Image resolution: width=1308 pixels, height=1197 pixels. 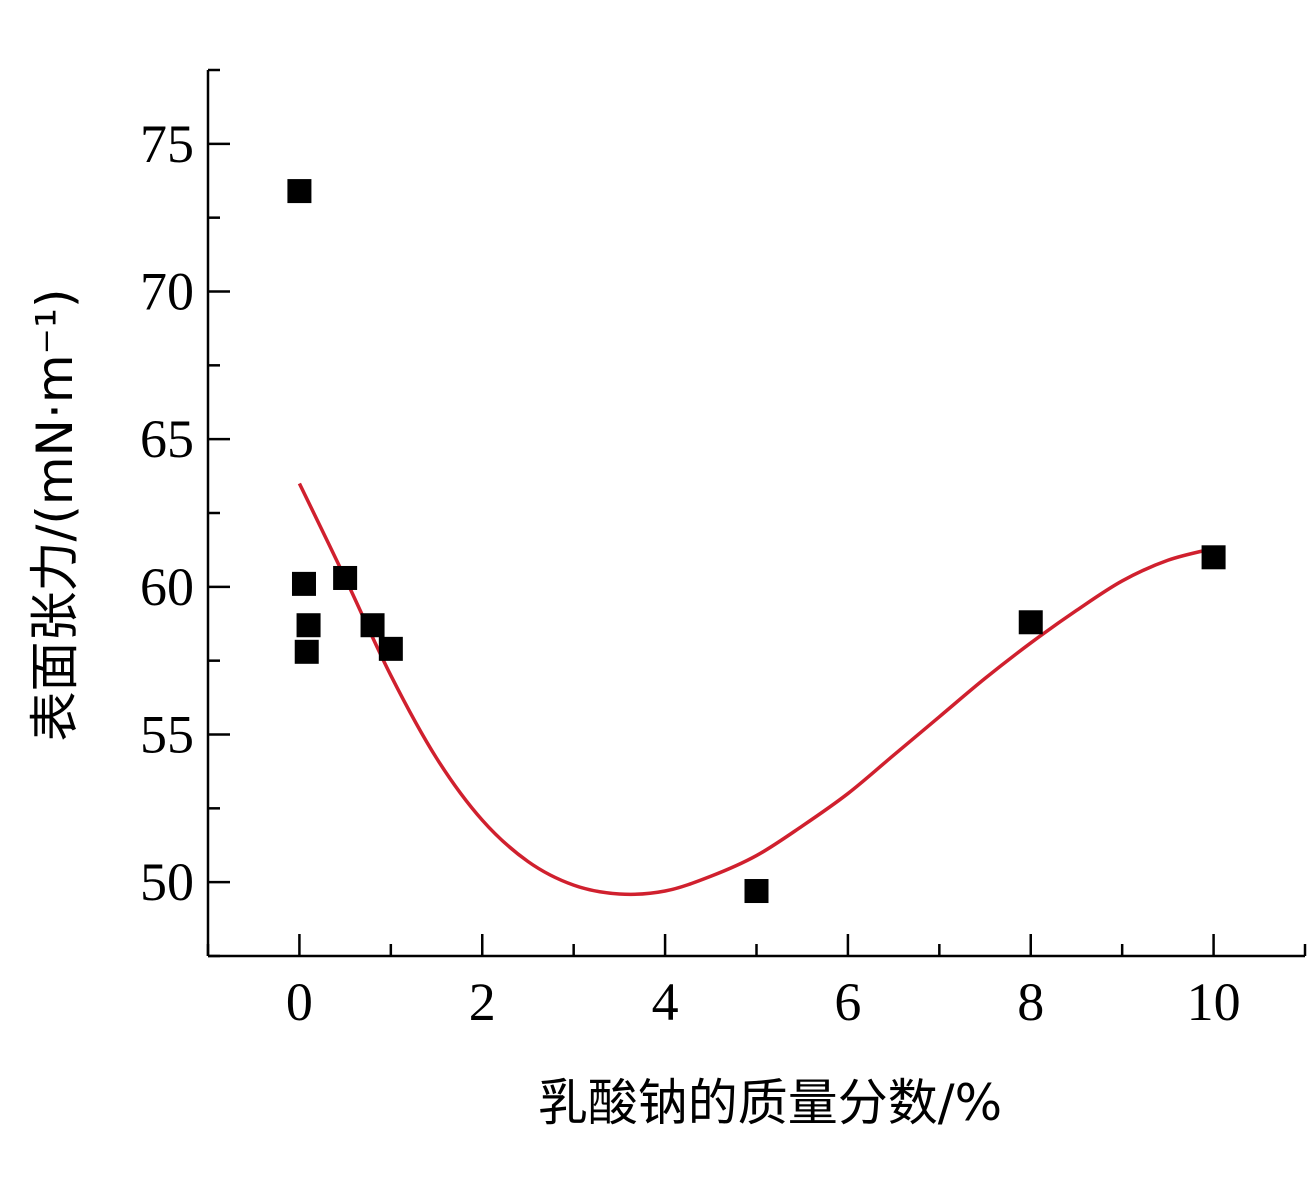 I want to click on x-tick-label: 0, so click(x=299, y=1002).